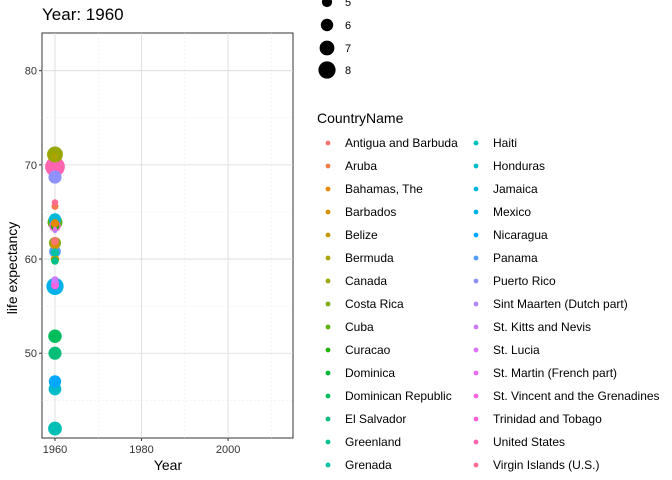  Describe the element at coordinates (515, 258) in the screenshot. I see `legend-label: Panama` at that location.